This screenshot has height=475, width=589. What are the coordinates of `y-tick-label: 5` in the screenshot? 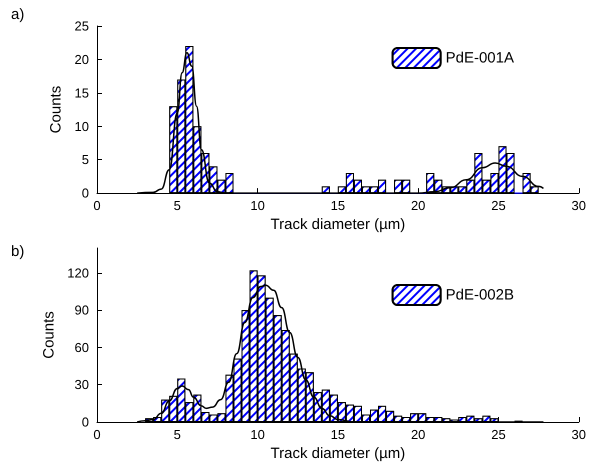 It's located at (85, 160).